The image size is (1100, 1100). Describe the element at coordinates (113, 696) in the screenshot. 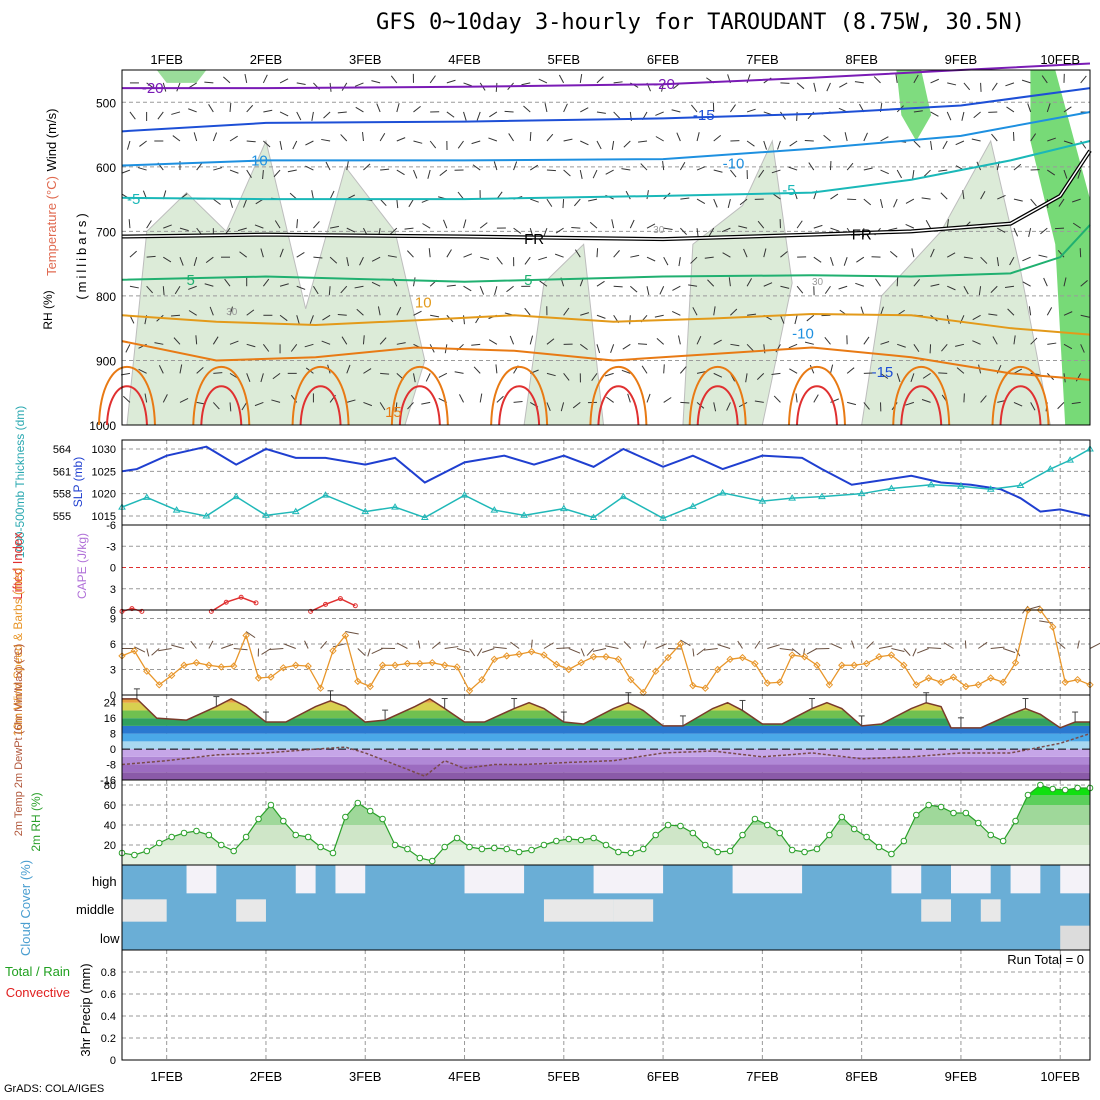

I see `wind-ytick-label: 0` at that location.